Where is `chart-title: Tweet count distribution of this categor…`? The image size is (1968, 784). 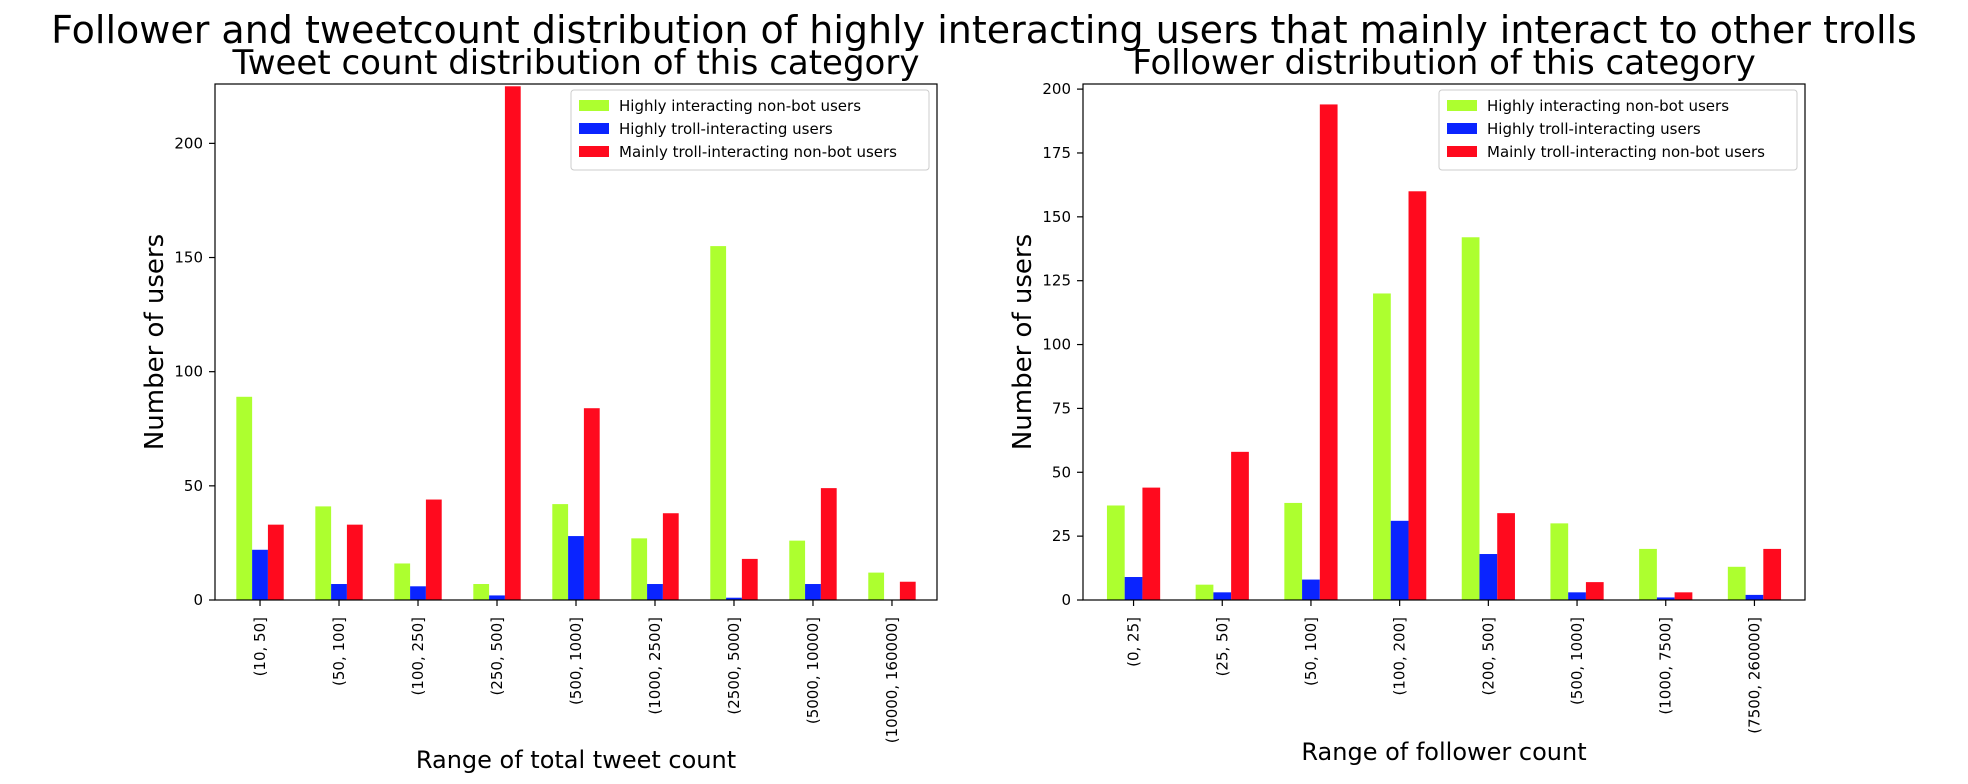
chart-title: Tweet count distribution of this categor… is located at coordinates (576, 63).